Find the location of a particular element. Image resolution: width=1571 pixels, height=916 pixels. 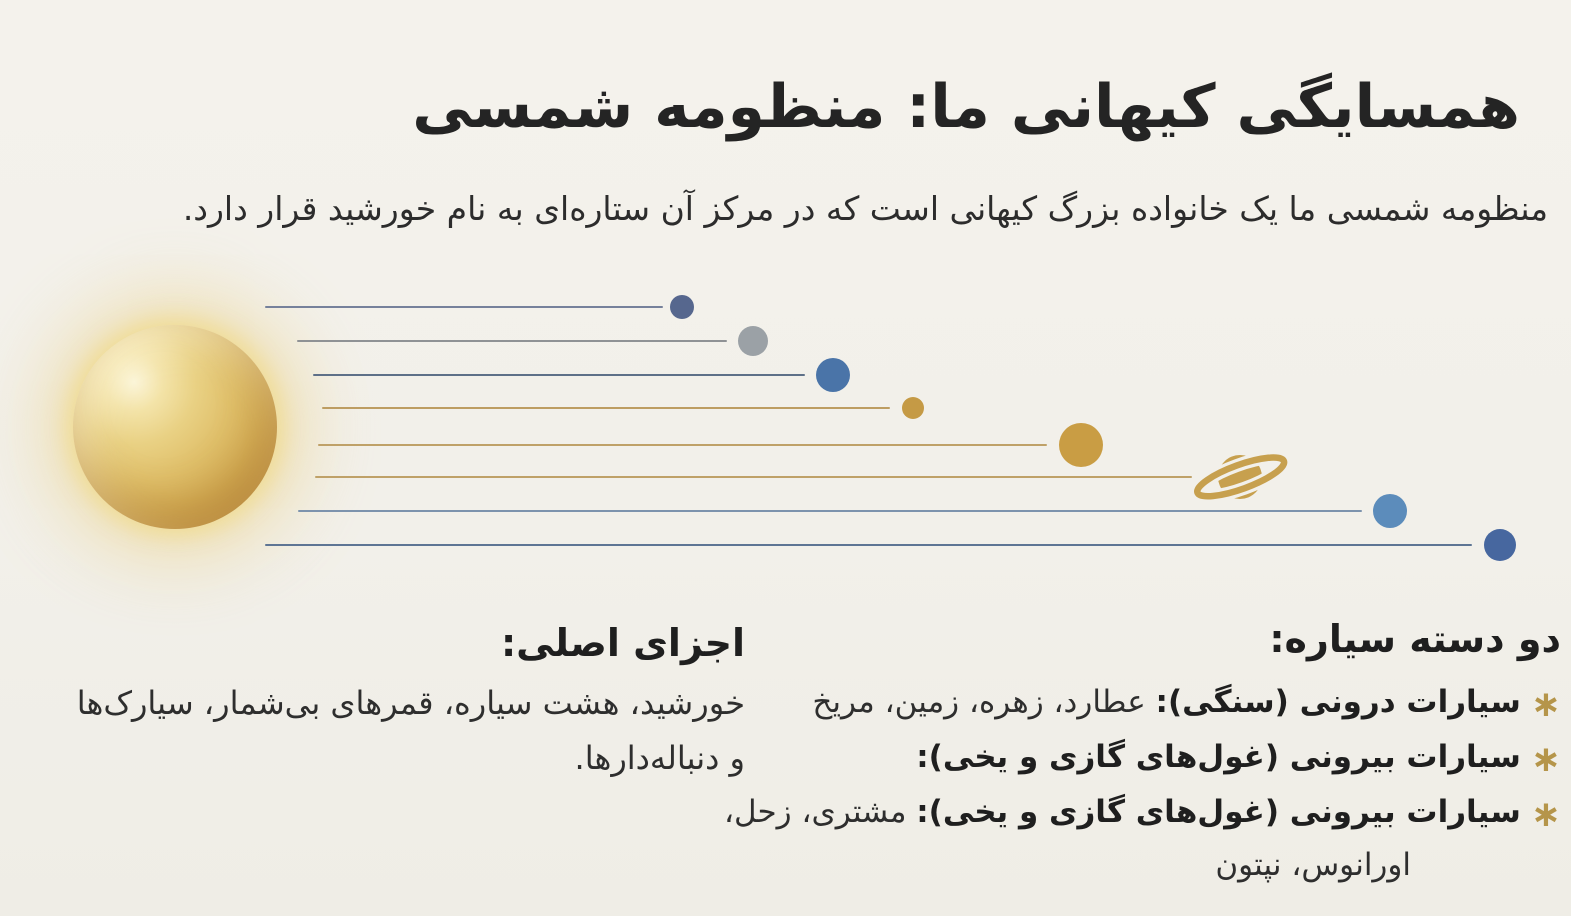

components-line: و دنباله‌دارها. is located at coordinates (659, 758).